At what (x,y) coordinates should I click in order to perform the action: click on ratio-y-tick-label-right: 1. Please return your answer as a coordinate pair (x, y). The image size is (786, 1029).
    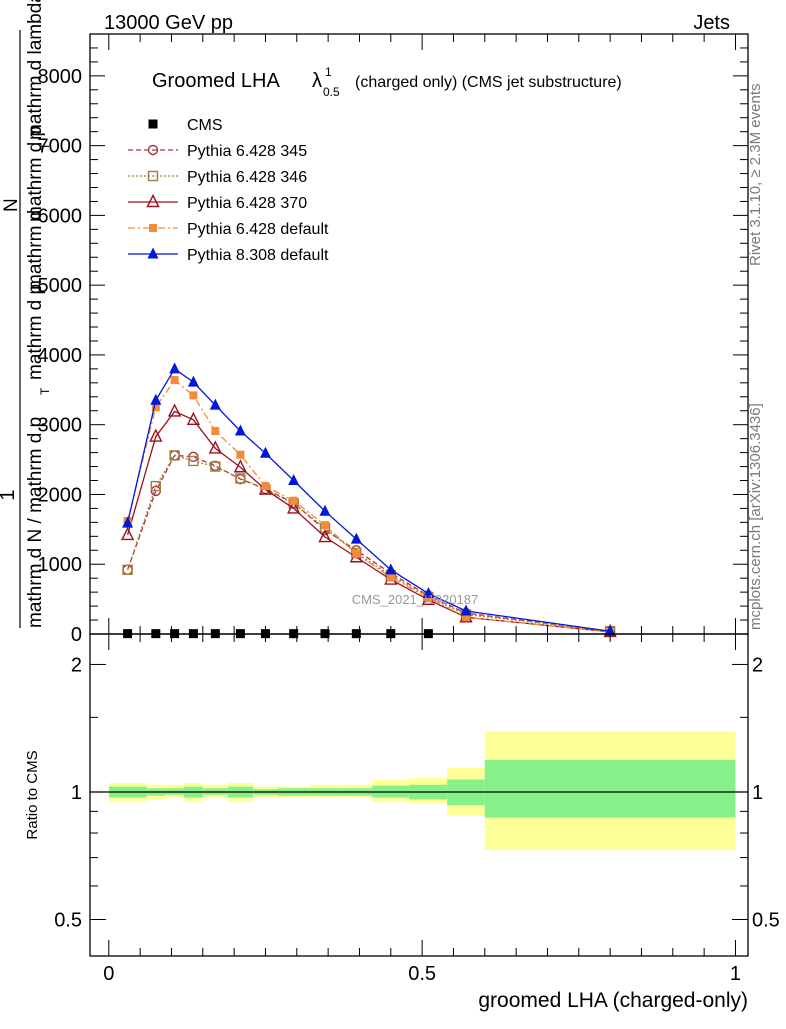
    Looking at the image, I should click on (757, 793).